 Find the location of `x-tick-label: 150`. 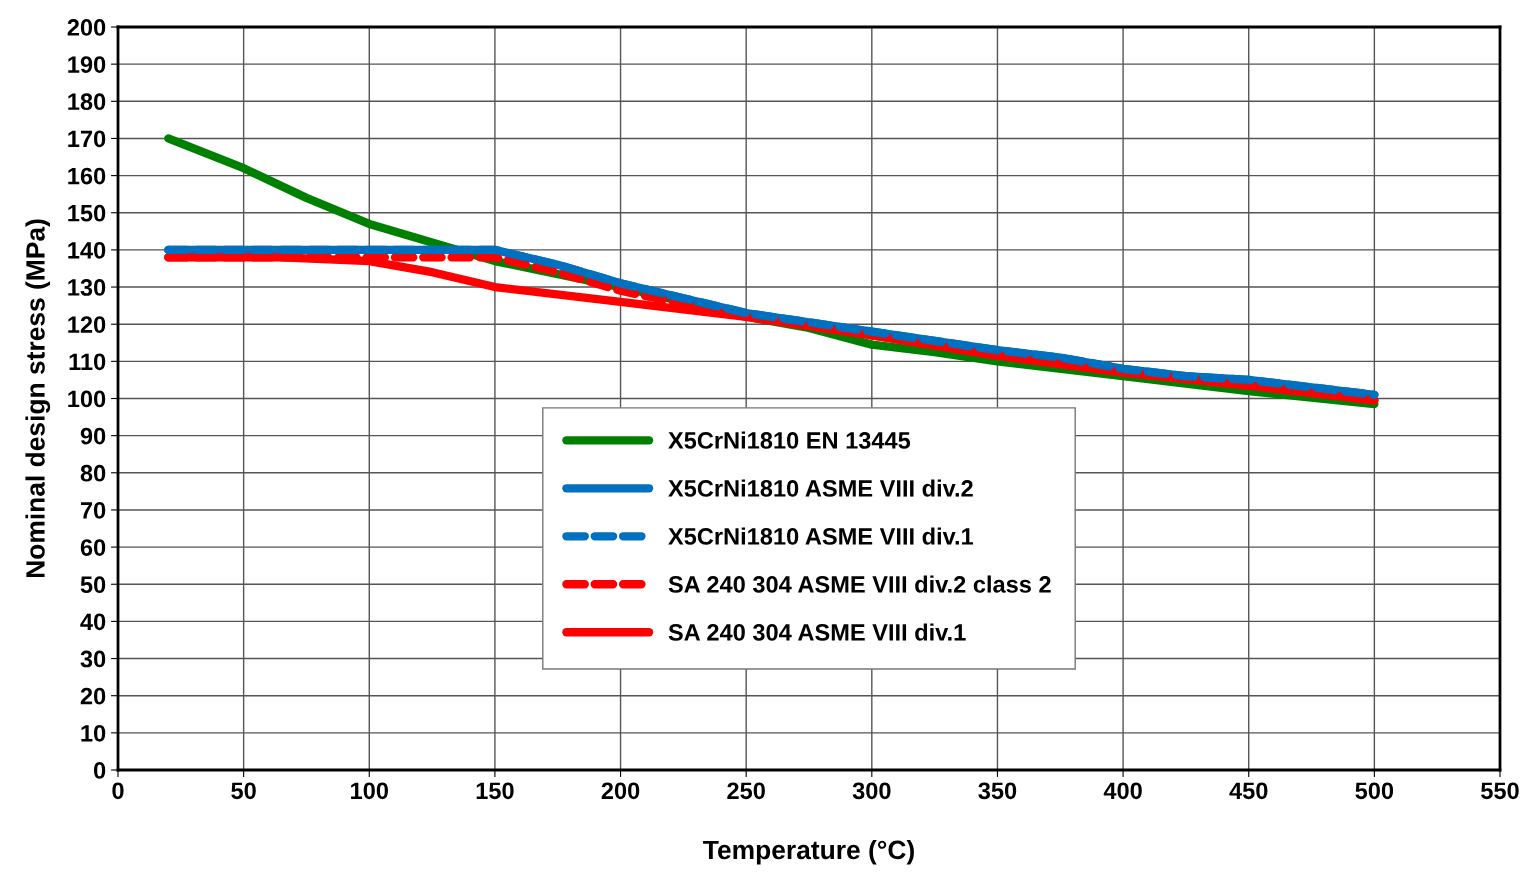

x-tick-label: 150 is located at coordinates (495, 791).